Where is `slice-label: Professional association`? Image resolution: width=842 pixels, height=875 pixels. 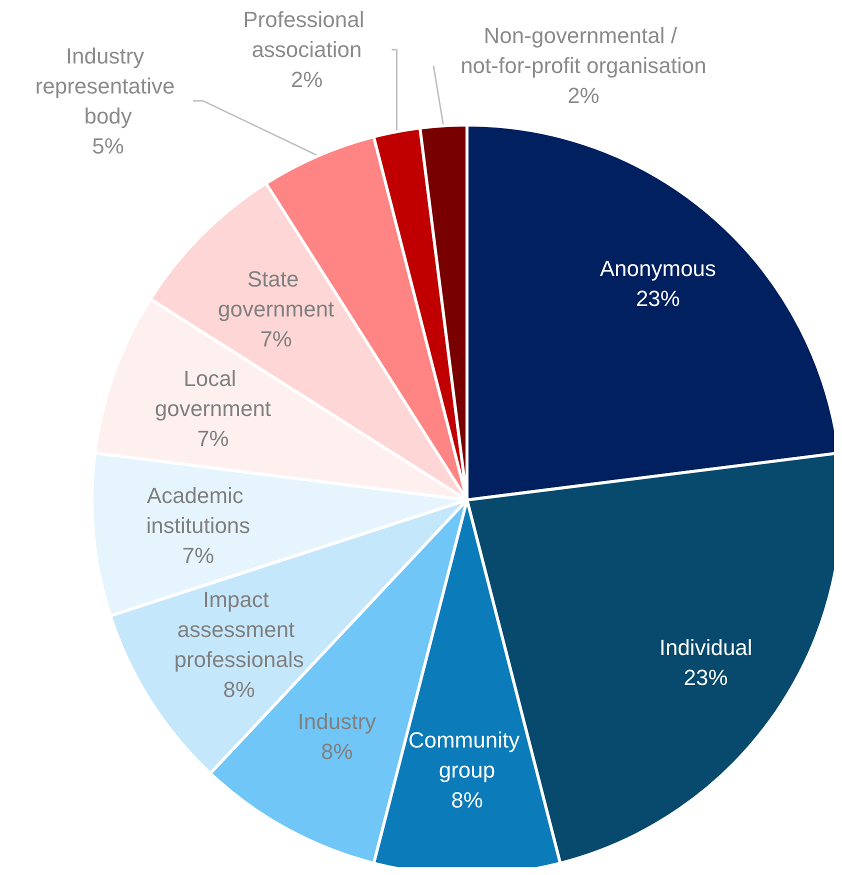 slice-label: Professional association is located at coordinates (306, 34).